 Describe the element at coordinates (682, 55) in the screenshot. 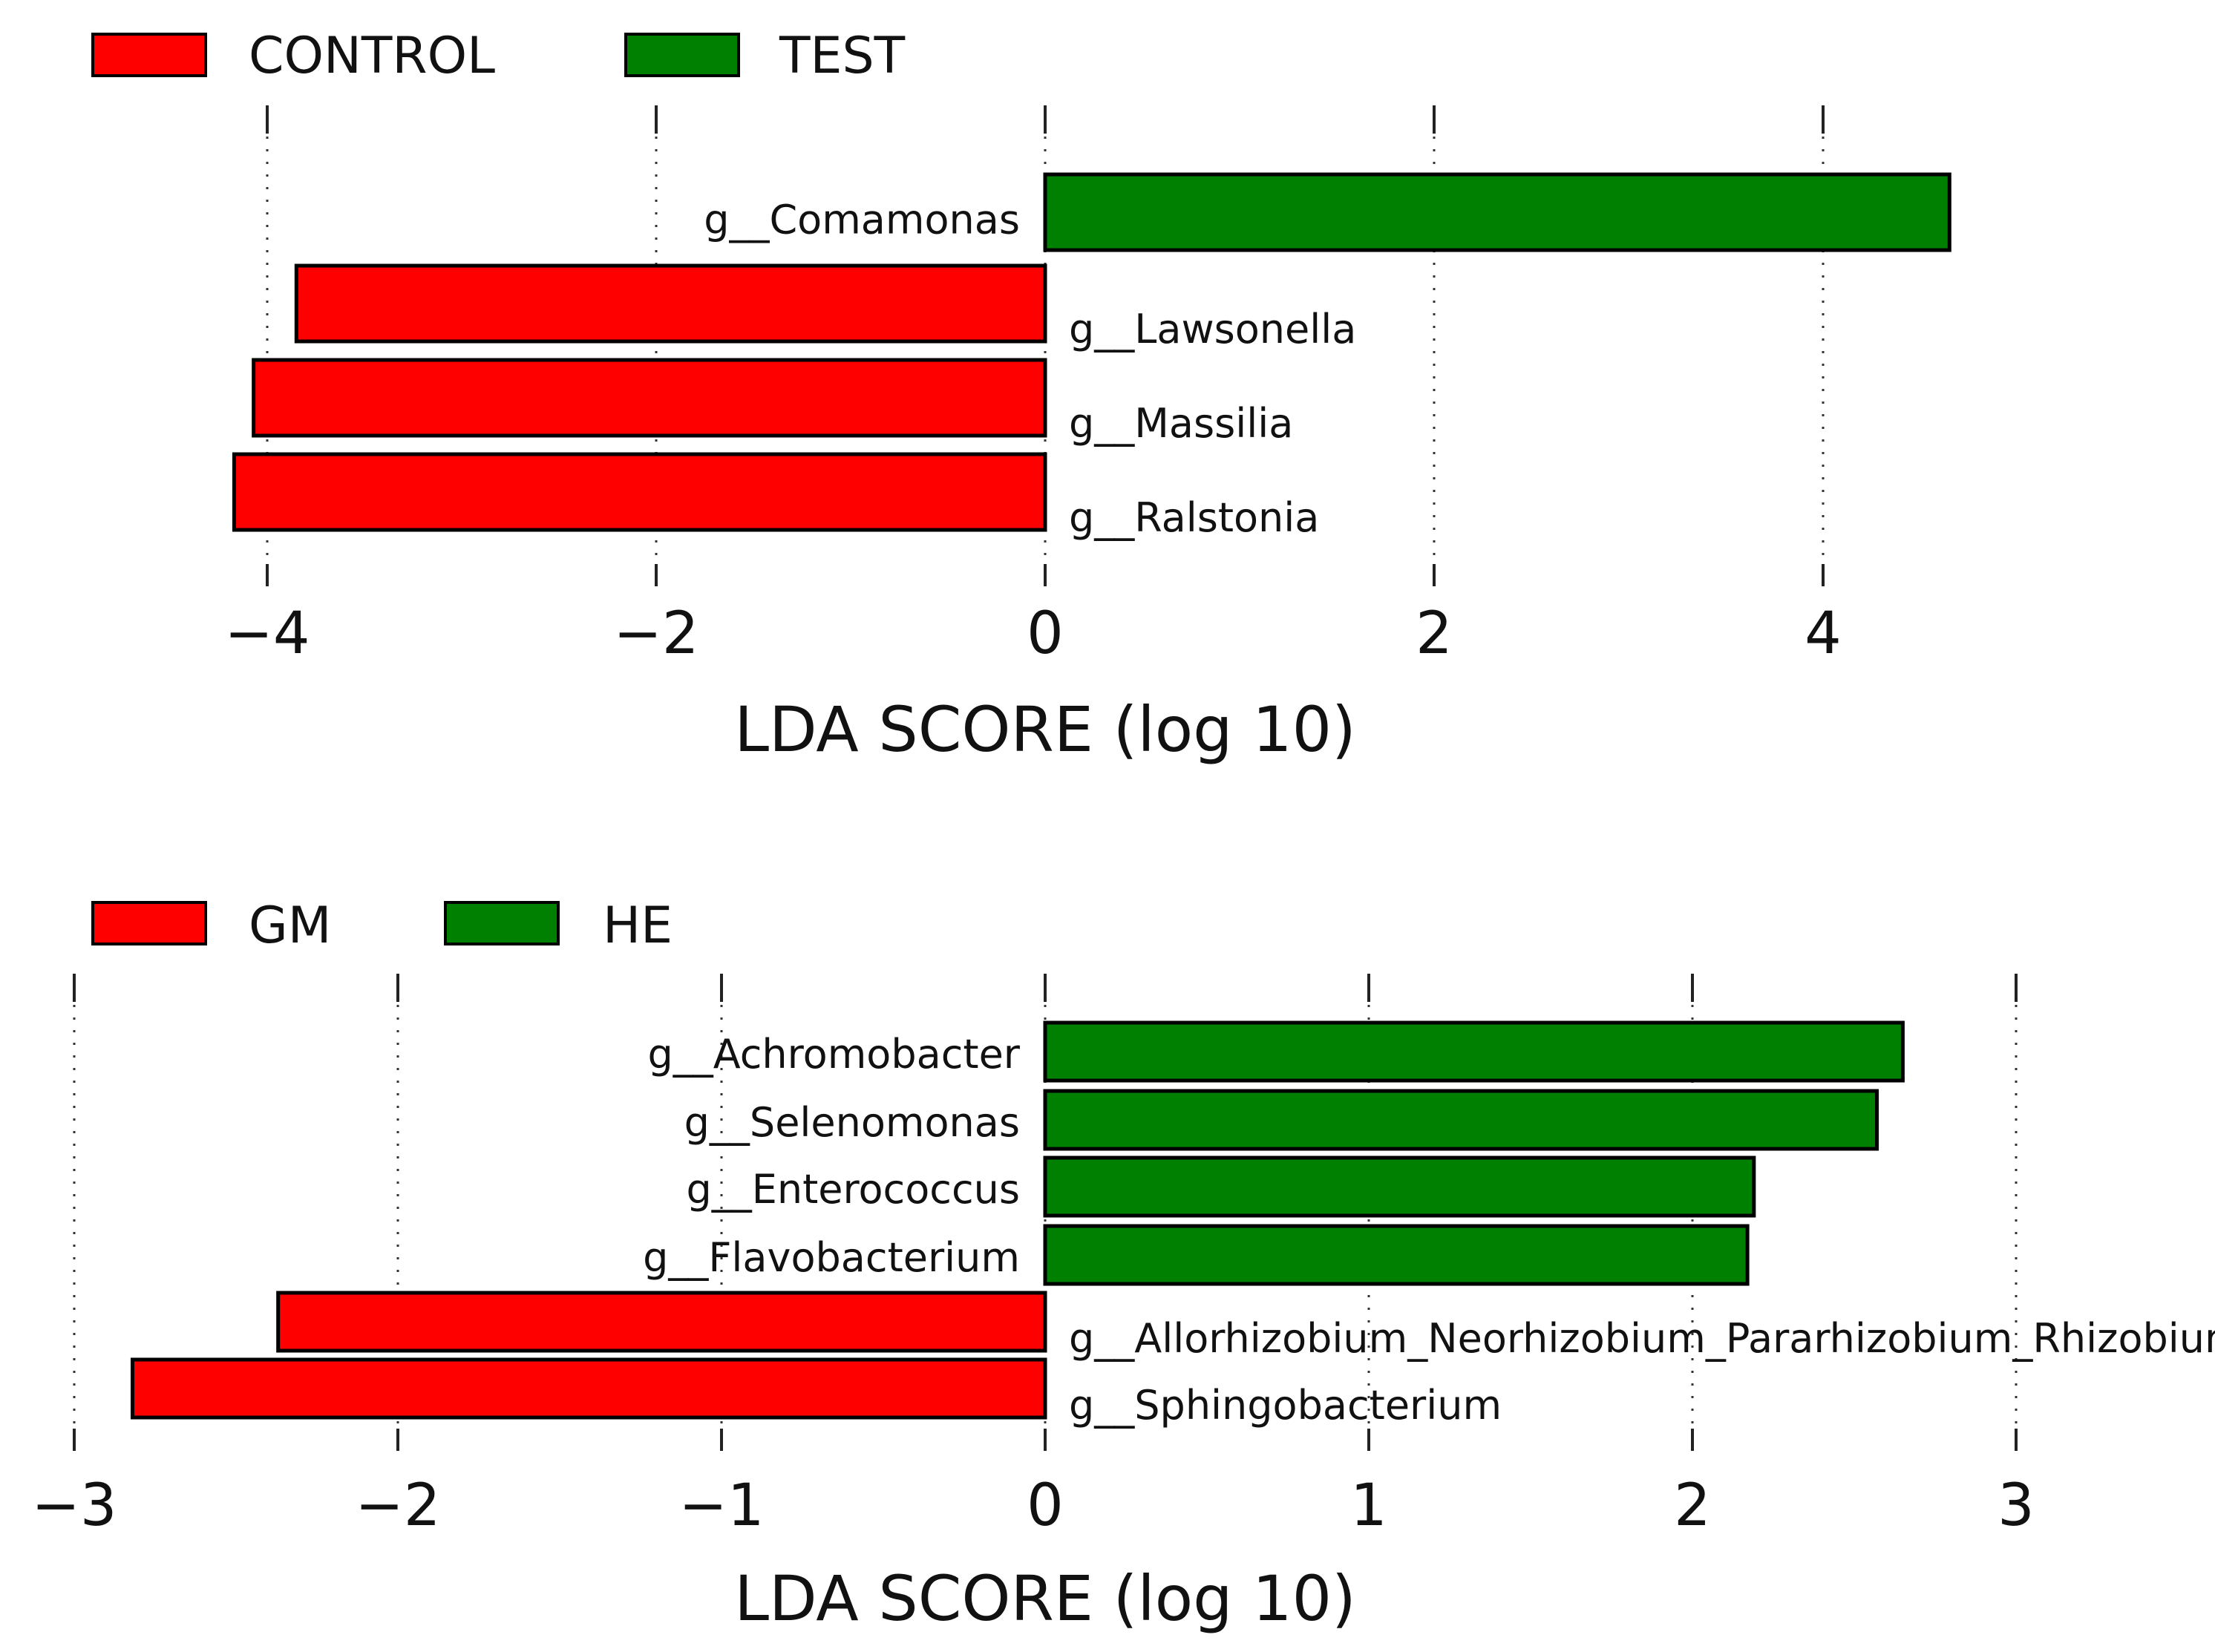

I see `legend-swatch-test` at that location.